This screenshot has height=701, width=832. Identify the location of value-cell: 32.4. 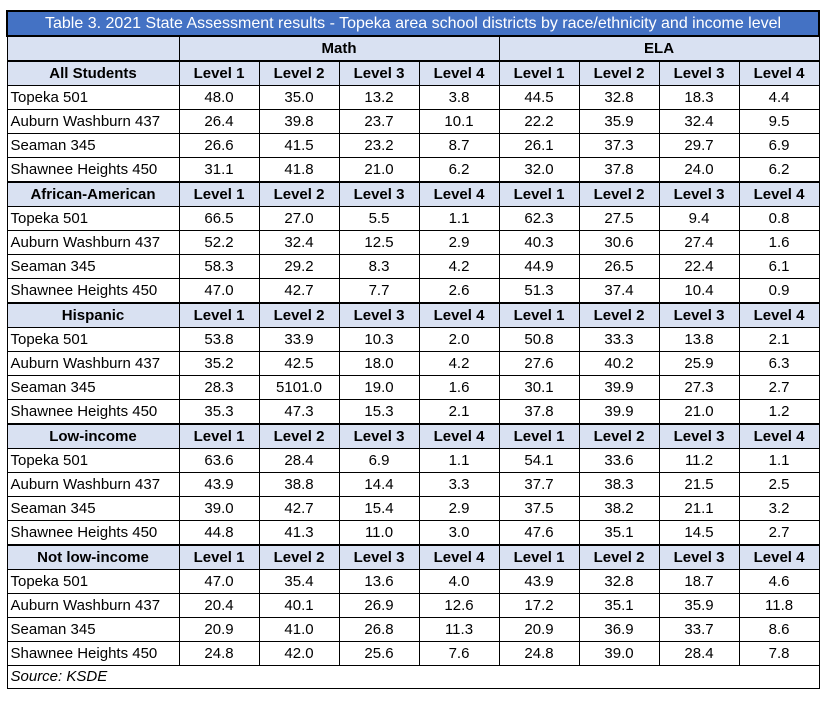
(299, 242).